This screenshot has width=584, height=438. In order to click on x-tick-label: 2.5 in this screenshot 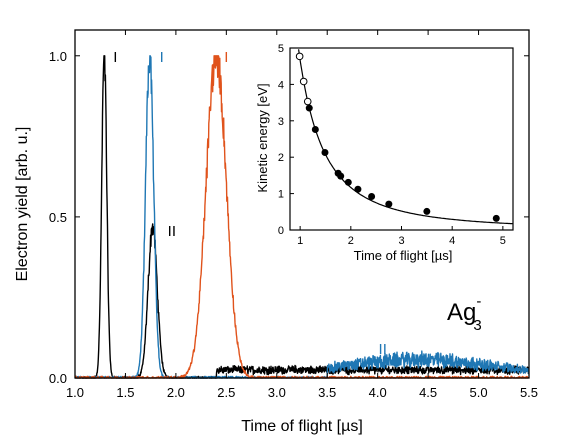, I will do `click(226, 392)`.